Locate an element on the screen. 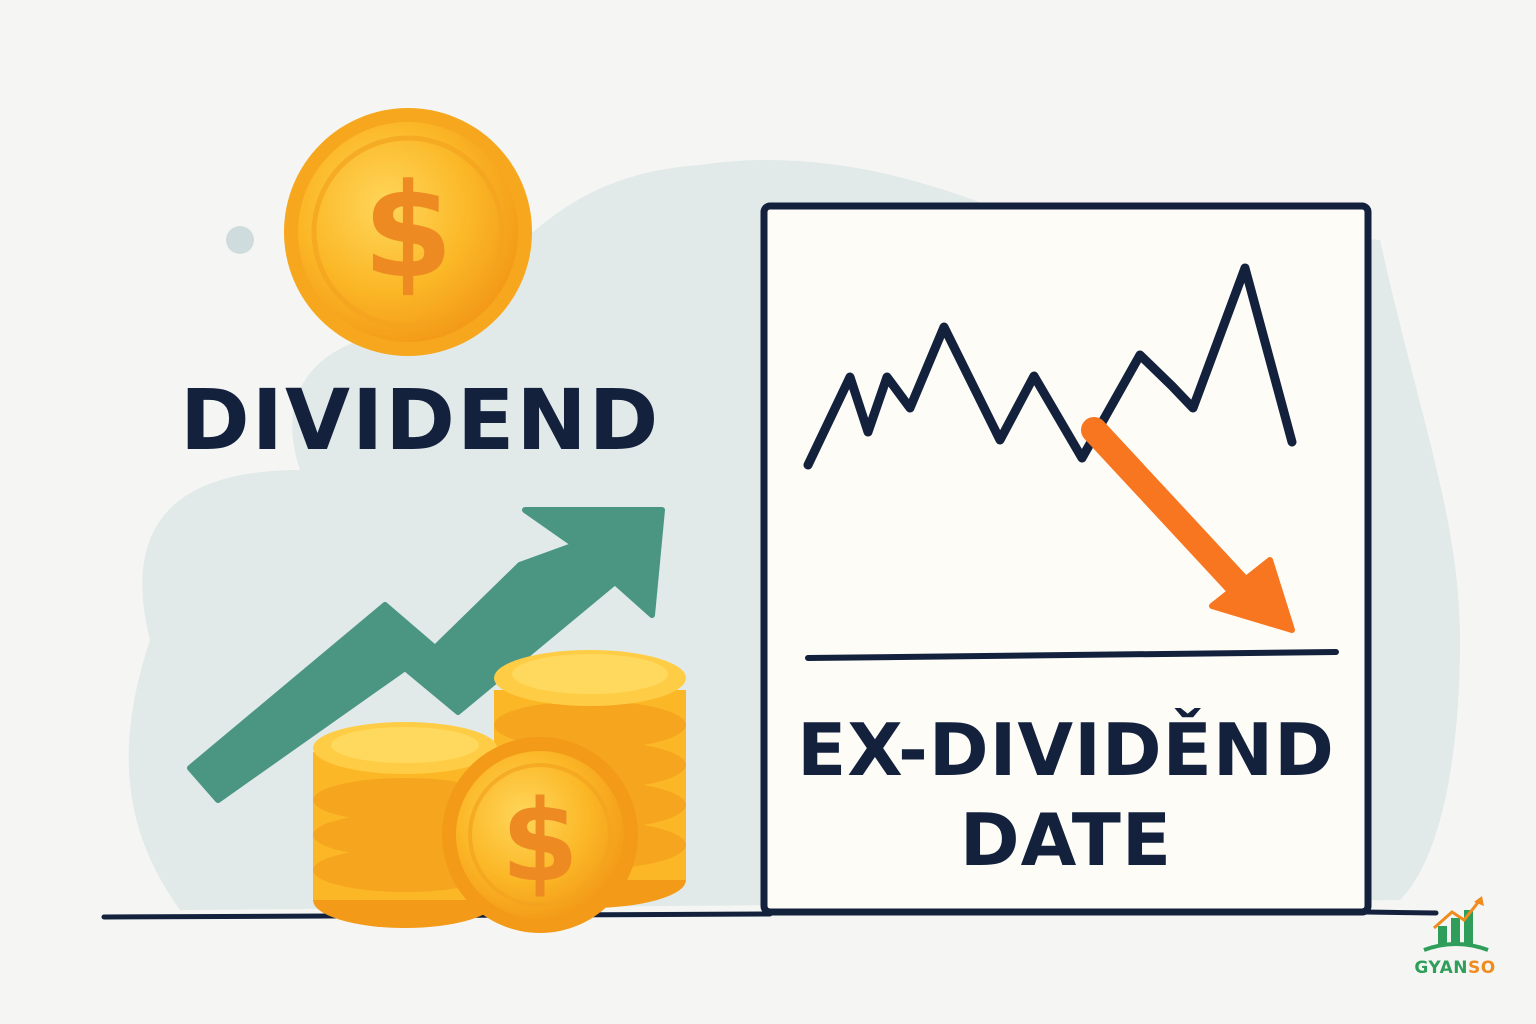 This screenshot has height=1024, width=1536. rising-arrow-icon is located at coordinates (426, 655).